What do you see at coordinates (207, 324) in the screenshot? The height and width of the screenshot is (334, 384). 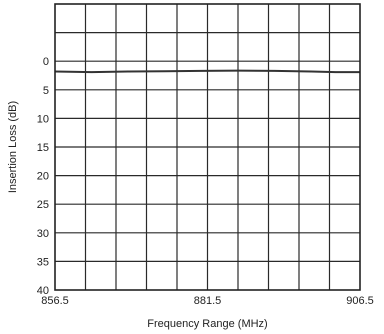 I see `x-axis-label: Frequency Range (MHz)` at bounding box center [207, 324].